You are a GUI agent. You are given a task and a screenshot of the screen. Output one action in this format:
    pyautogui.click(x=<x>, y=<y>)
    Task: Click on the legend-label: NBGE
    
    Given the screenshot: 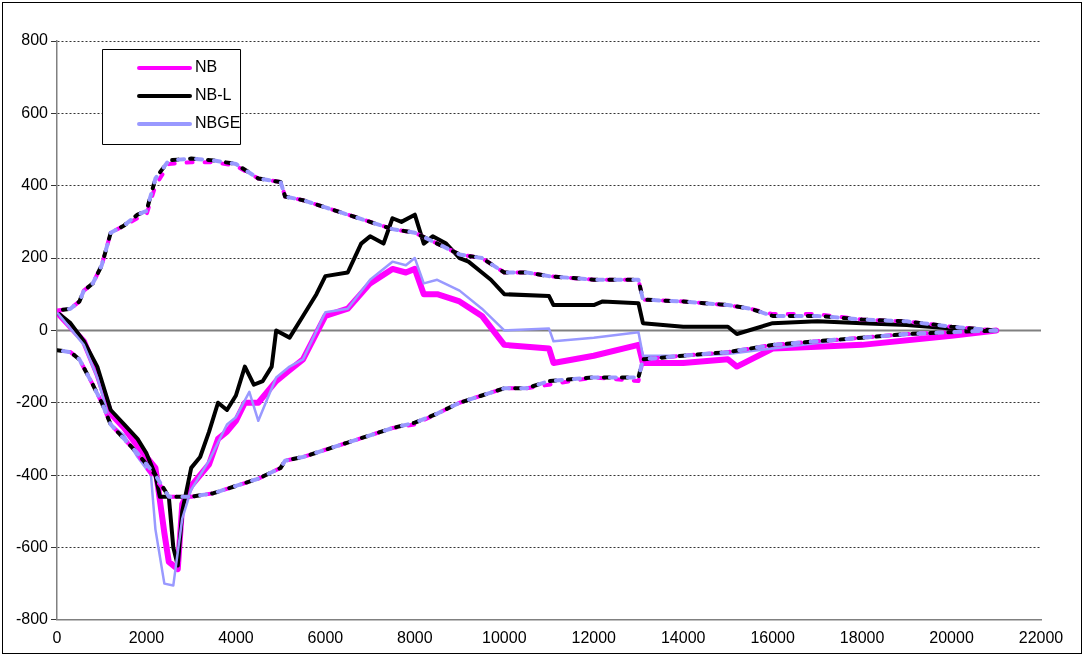 What is the action you would take?
    pyautogui.click(x=218, y=123)
    